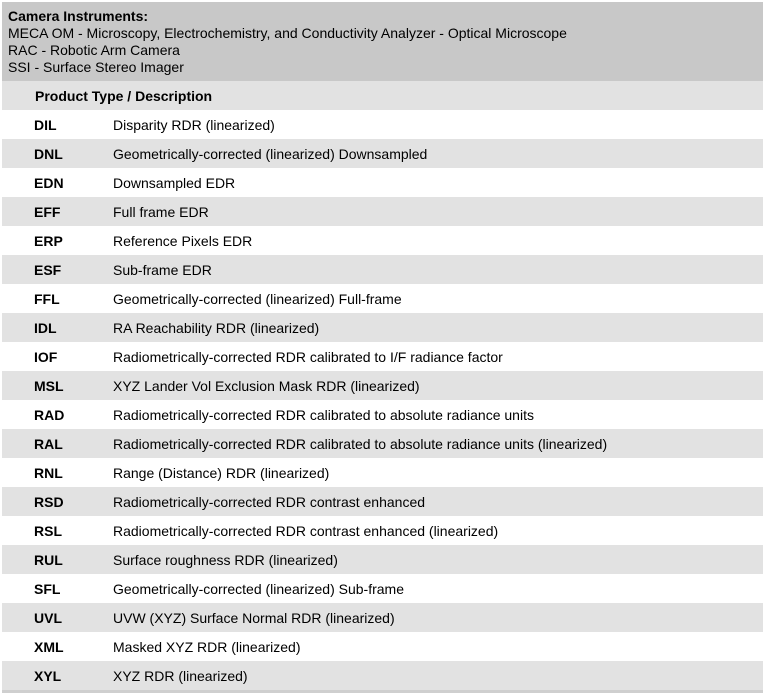 This screenshot has width=765, height=695. What do you see at coordinates (49, 415) in the screenshot?
I see `product-code: RAD` at bounding box center [49, 415].